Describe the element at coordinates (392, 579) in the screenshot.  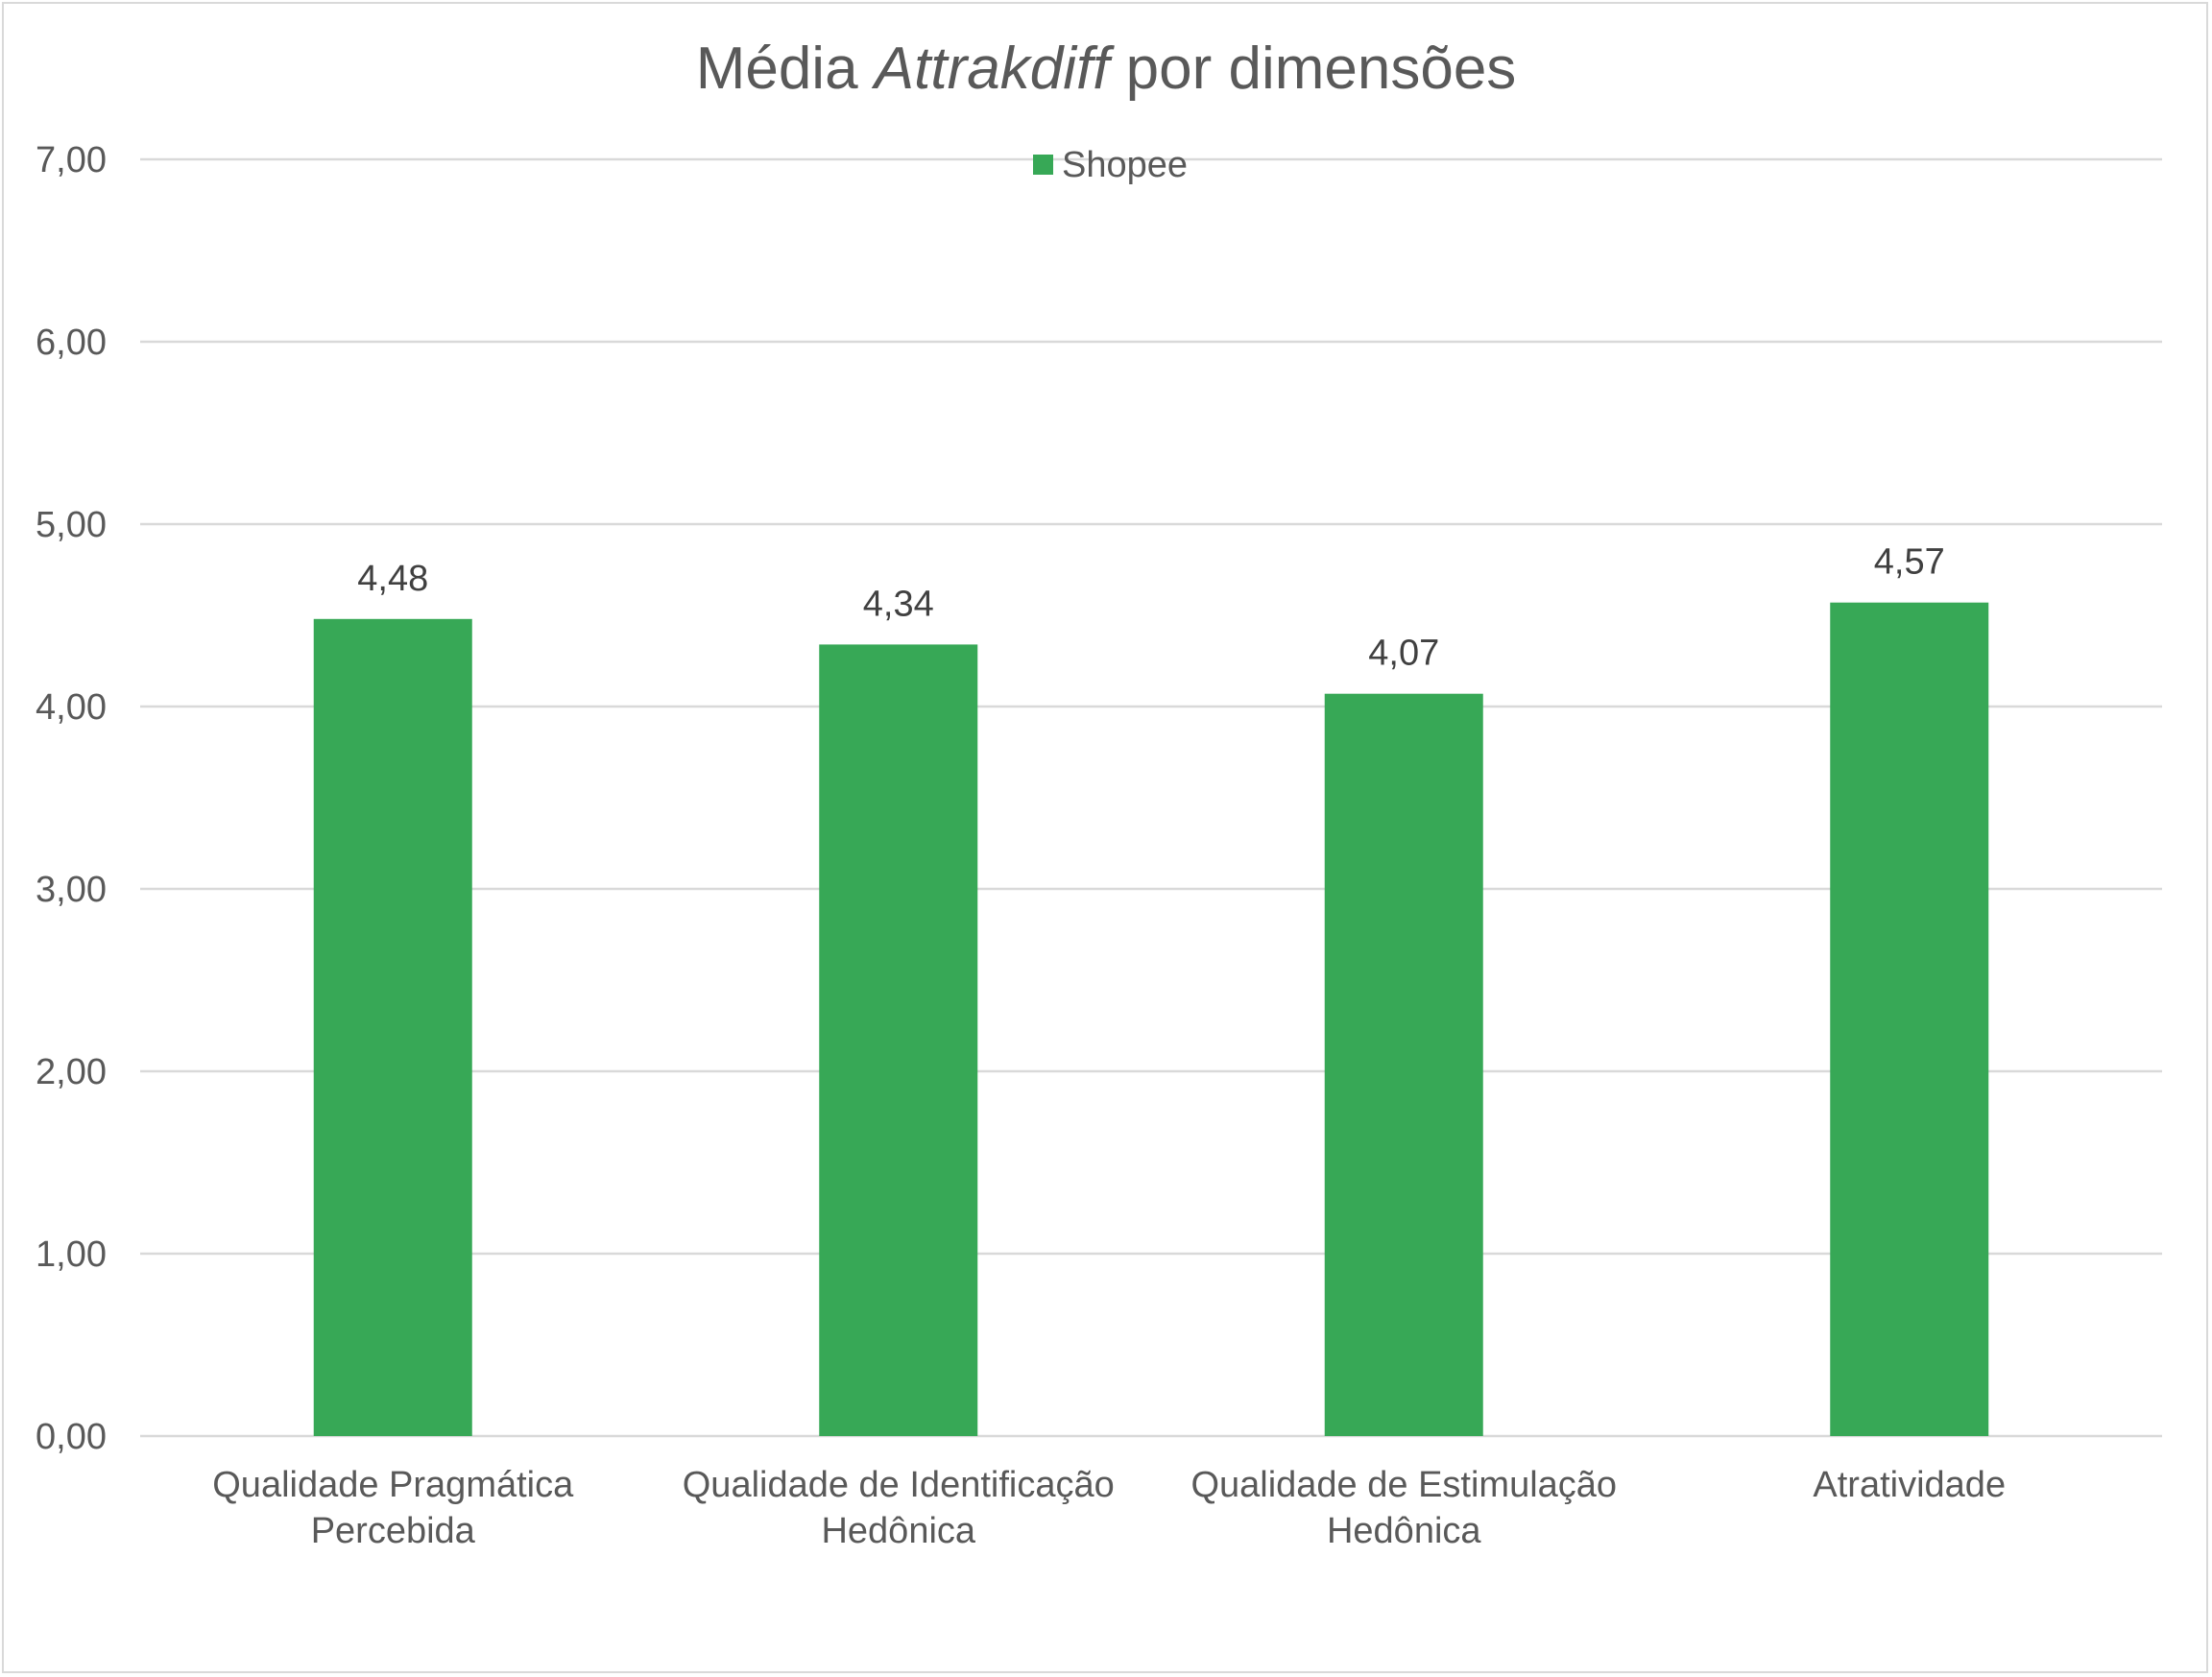
I see `data-label-0: 4,48` at that location.